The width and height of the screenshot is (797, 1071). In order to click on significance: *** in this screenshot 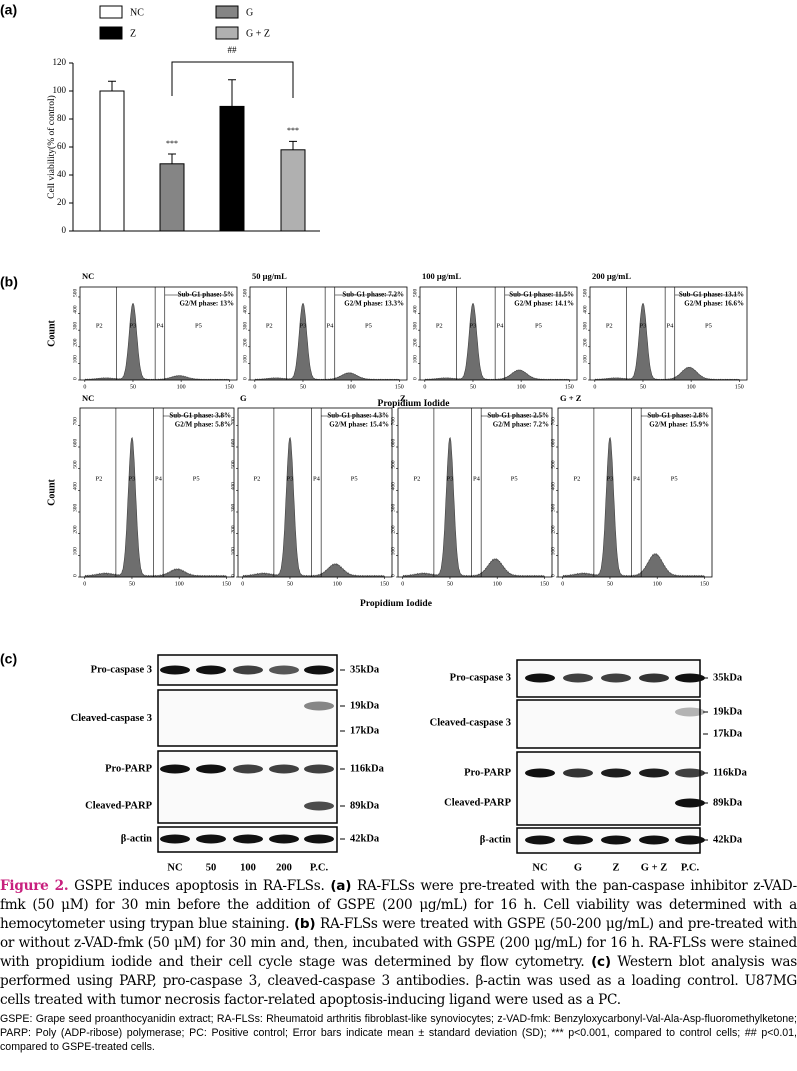, I will do `click(293, 130)`.